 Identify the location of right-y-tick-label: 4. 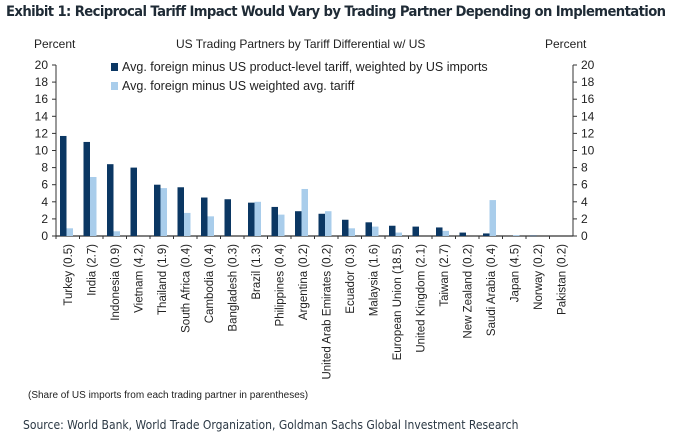
(584, 202).